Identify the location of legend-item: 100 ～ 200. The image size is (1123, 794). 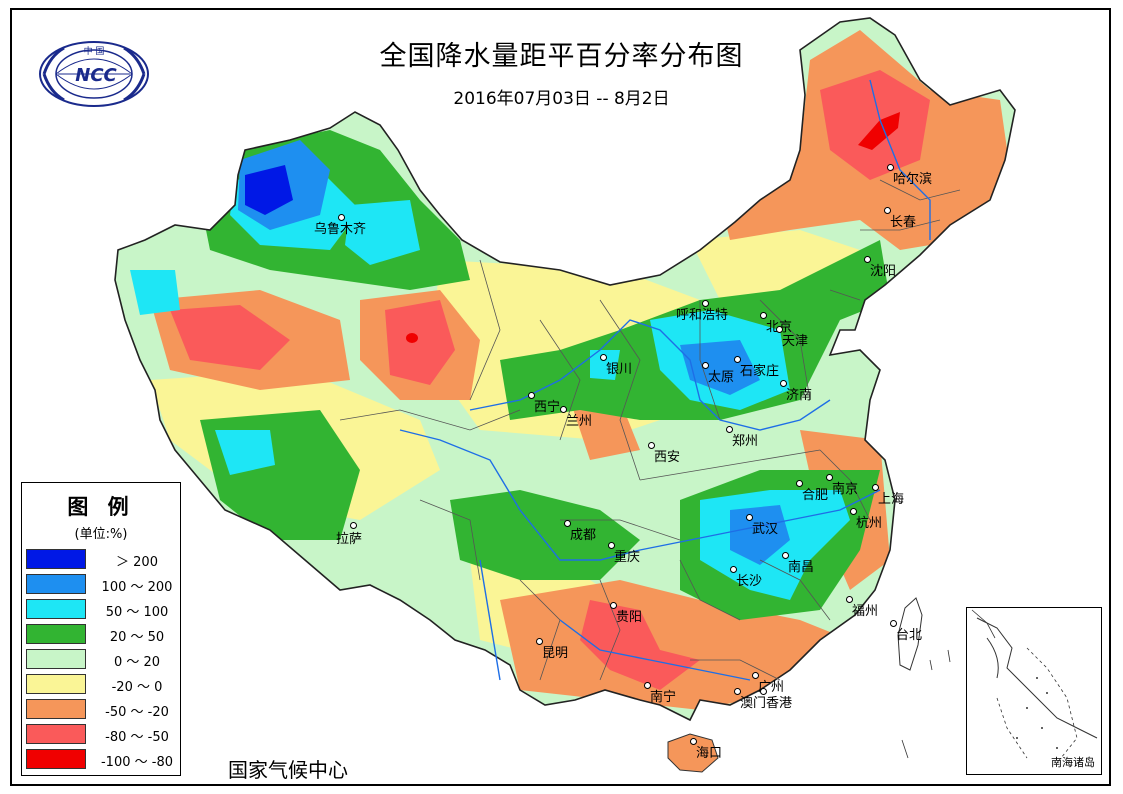
(102, 584).